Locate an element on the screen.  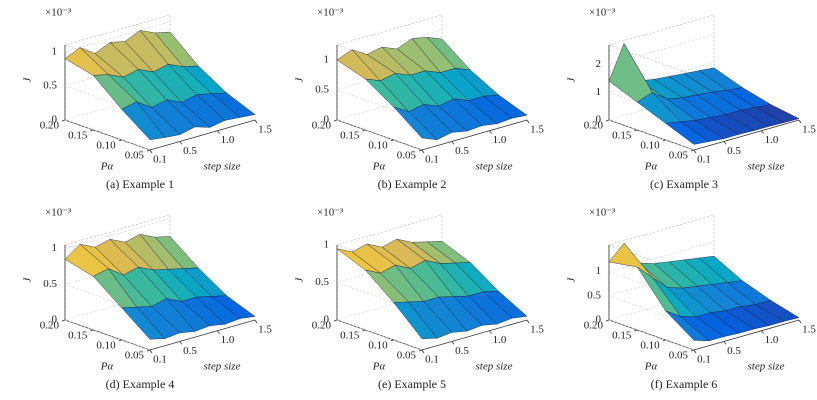
caption: (d) Example 4 is located at coordinates (140, 384).